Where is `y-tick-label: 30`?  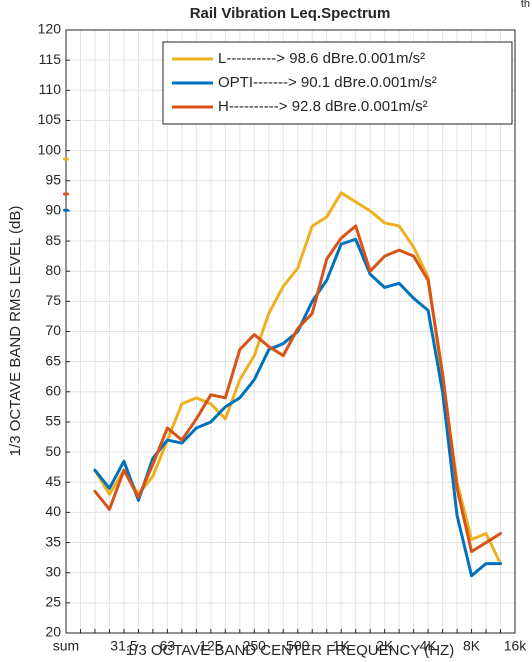
y-tick-label: 30 is located at coordinates (53, 571).